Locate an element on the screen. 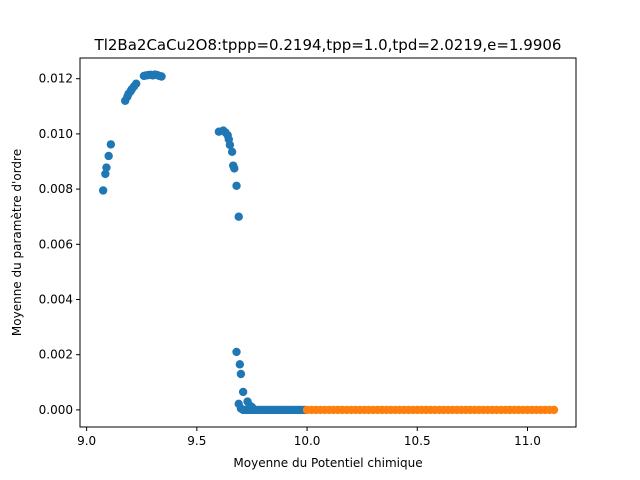 This screenshot has width=640, height=480. x-axis: 9.0 9.5 10.0 10.5 11.0 is located at coordinates (309, 437).